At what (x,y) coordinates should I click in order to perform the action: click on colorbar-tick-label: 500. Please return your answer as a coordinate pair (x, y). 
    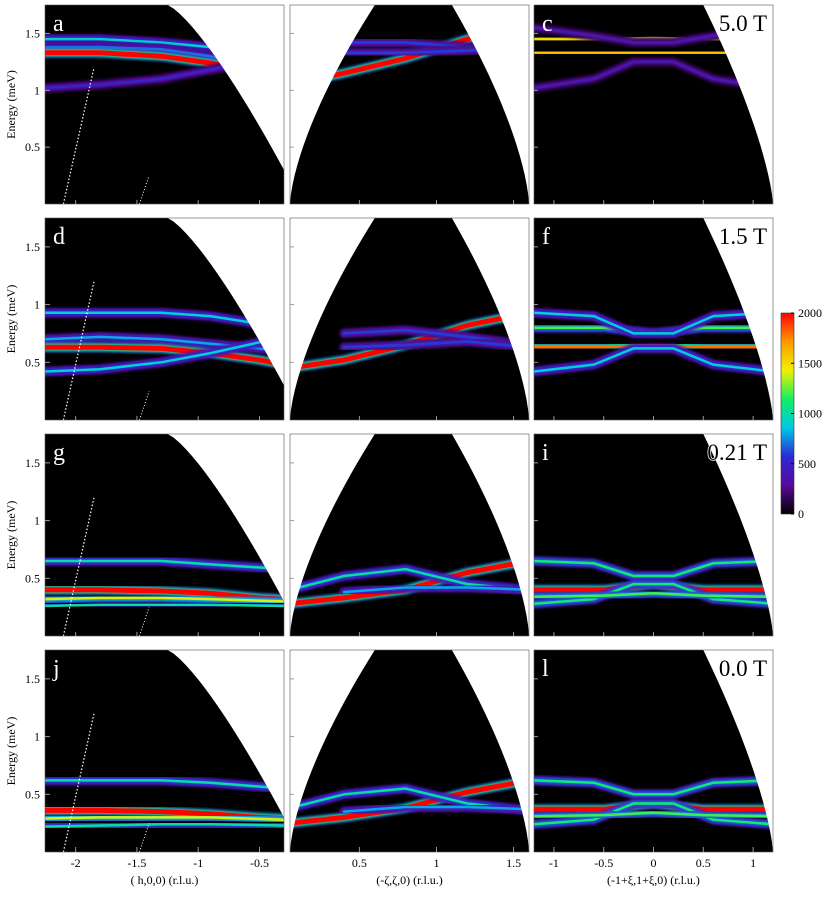
    Looking at the image, I should click on (807, 464).